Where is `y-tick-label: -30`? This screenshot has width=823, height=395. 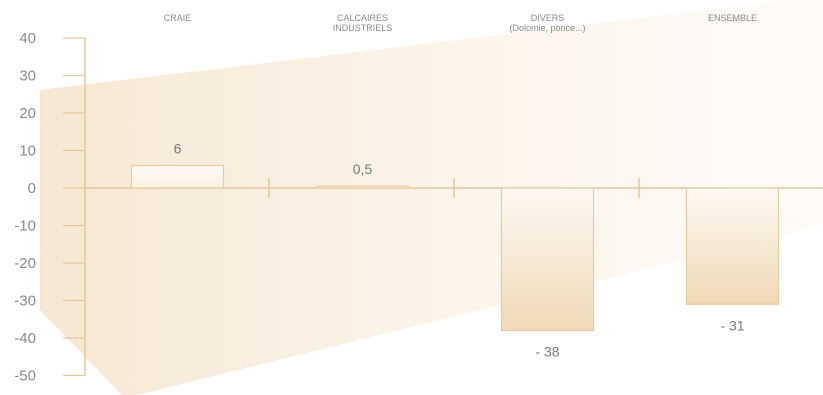 y-tick-label: -30 is located at coordinates (25, 301).